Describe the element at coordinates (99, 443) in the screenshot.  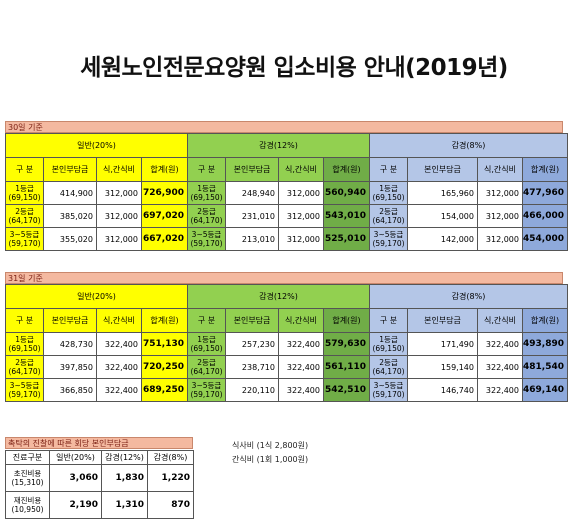
I see `doctor-fee-label: 촉탁의 진찰에 따른 회당 본인부담금` at that location.